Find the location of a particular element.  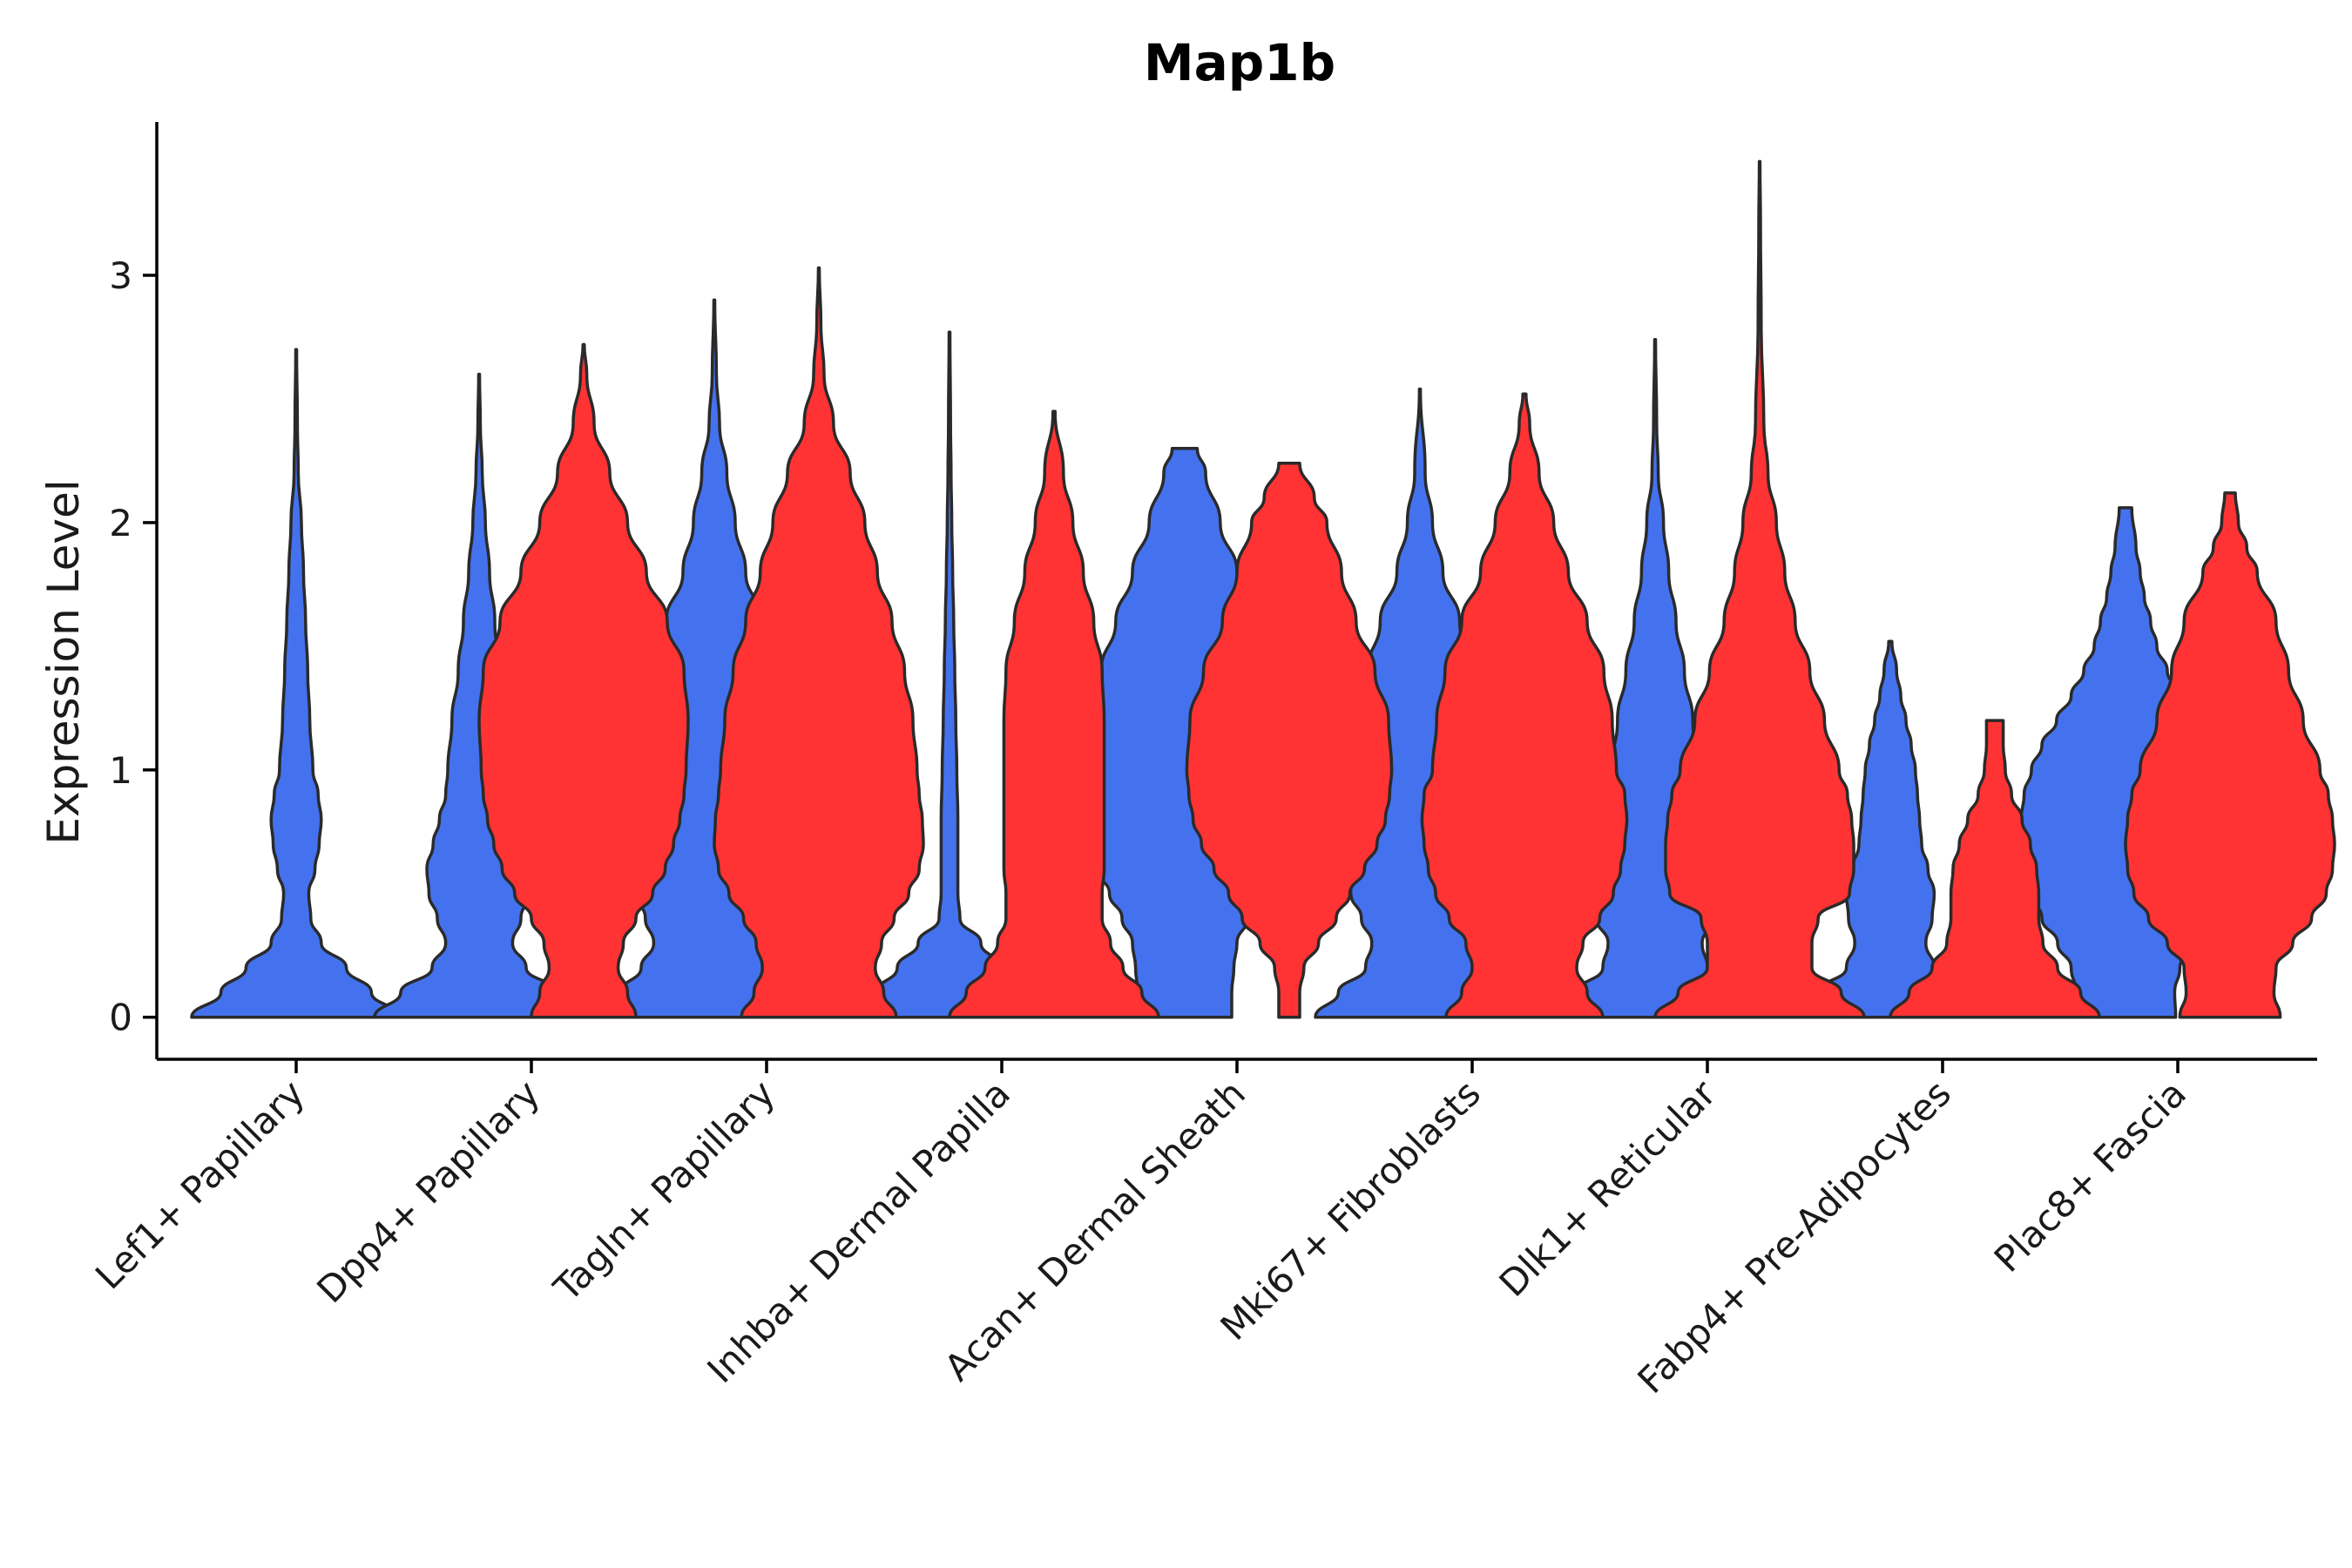

violin-group-a-lef1-papillary is located at coordinates (296, 683).